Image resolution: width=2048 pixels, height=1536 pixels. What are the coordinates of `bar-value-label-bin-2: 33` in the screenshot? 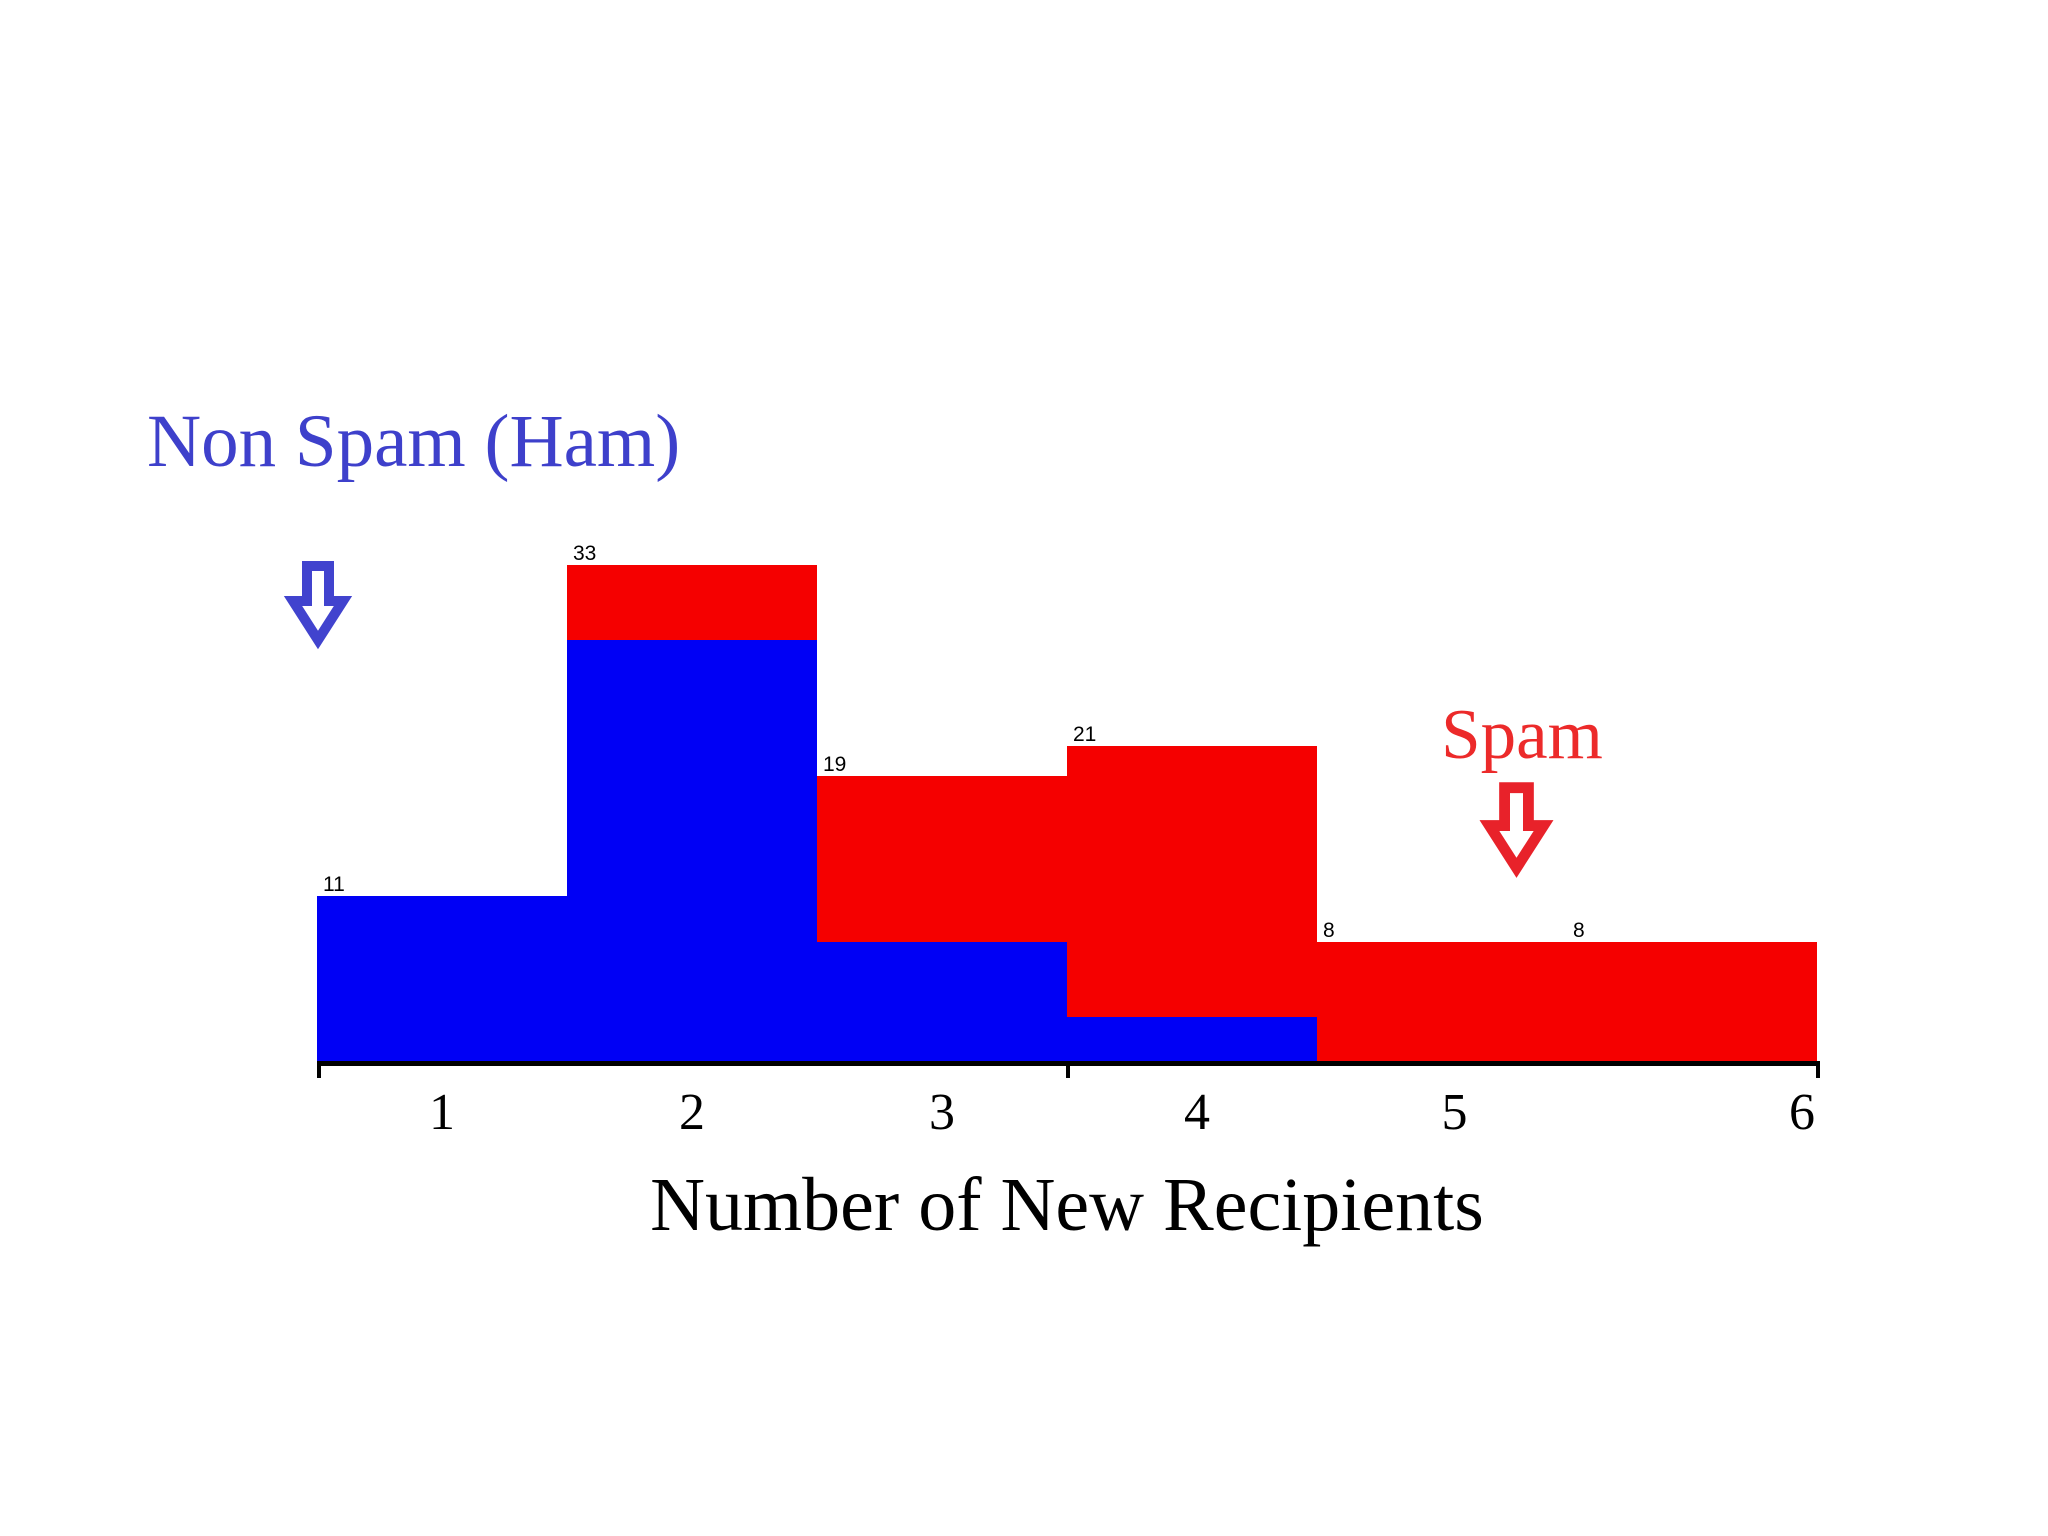 It's located at (585, 554).